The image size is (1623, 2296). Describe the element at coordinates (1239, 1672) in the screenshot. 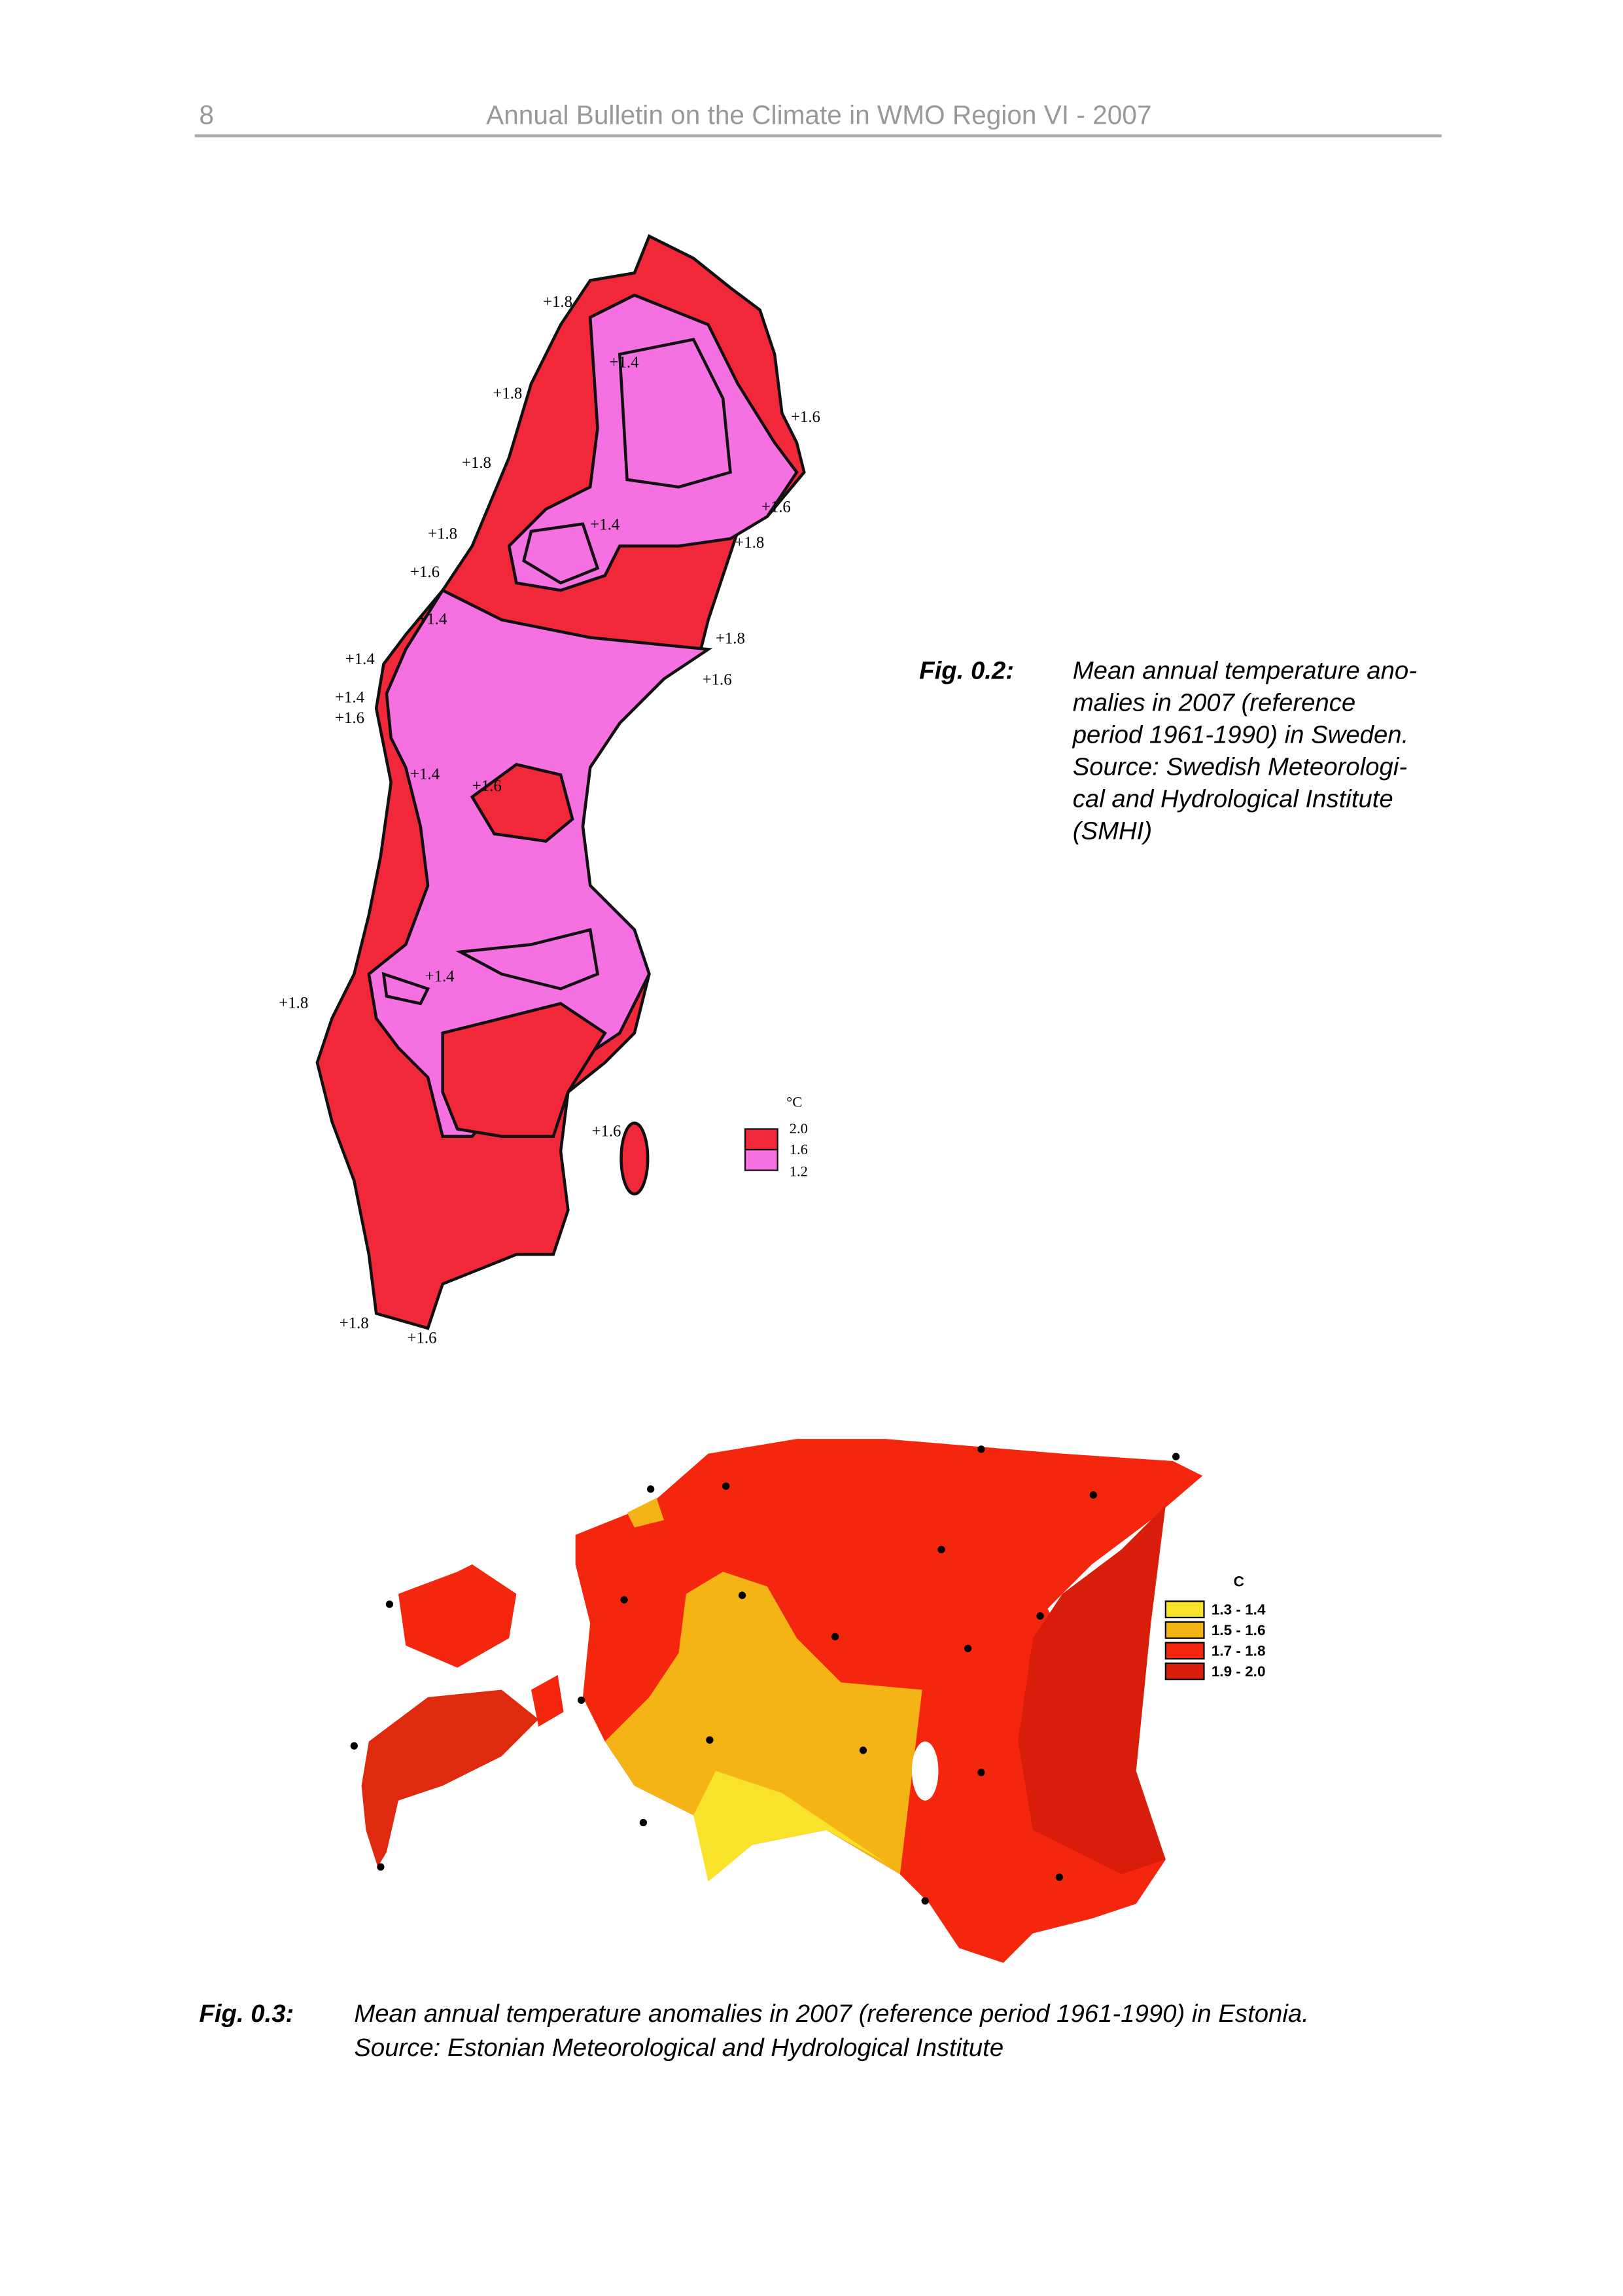

I see `legend-label: 1.9 - 2.0` at that location.